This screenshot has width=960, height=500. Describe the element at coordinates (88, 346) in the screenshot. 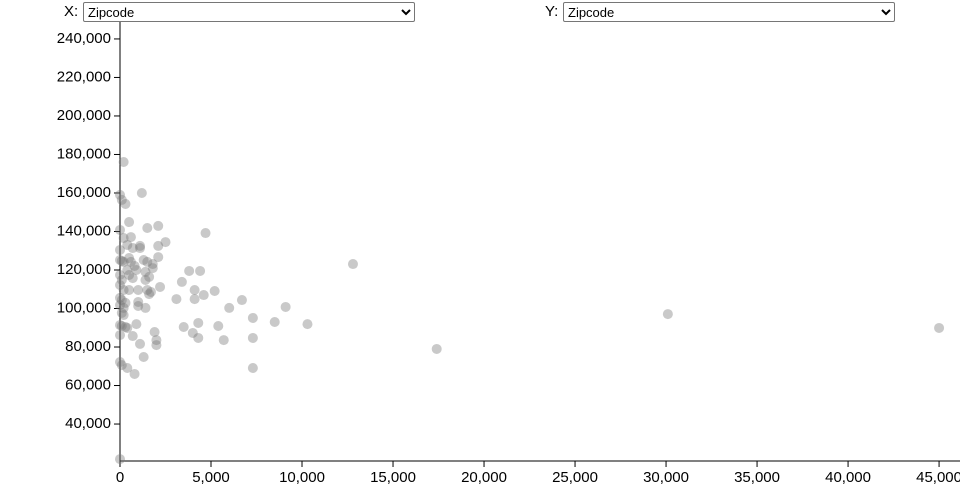

I see `y-tick-label: 80,000` at that location.